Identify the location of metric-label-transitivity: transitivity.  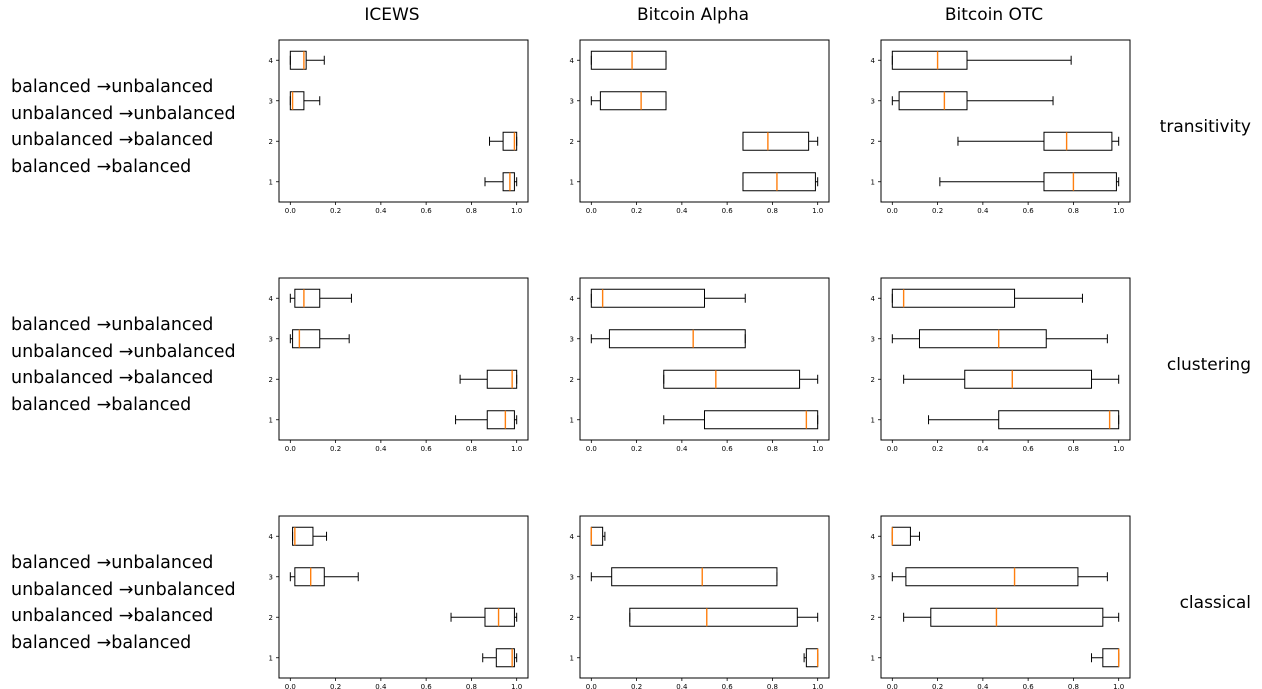
(1205, 127).